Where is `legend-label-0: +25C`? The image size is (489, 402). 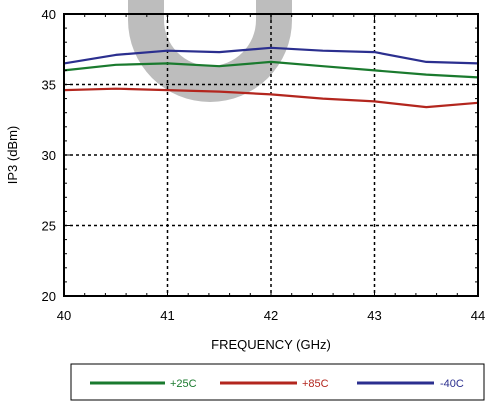
legend-label-0: +25C is located at coordinates (183, 384).